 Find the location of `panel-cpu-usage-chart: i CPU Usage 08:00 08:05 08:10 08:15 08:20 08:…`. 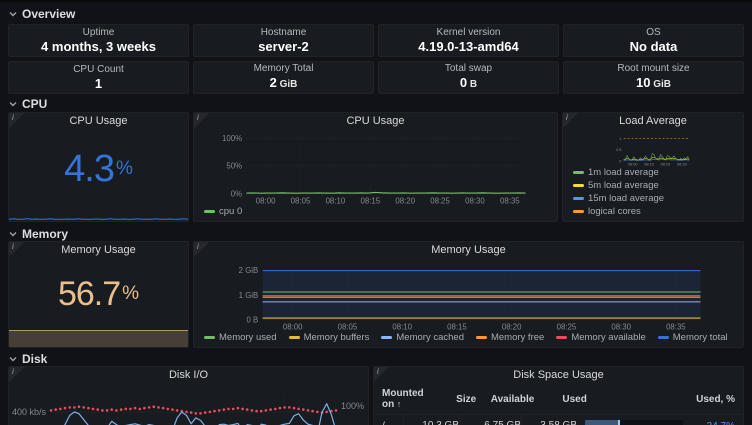

panel-cpu-usage-chart: i CPU Usage 08:00 08:05 08:10 08:15 08:20 08:… is located at coordinates (375, 167).